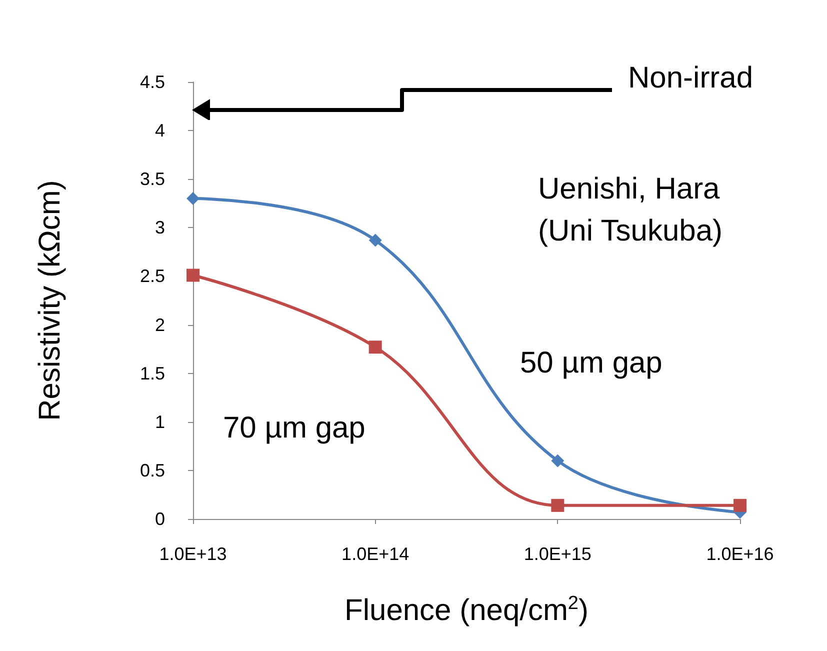 The image size is (827, 651). What do you see at coordinates (159, 519) in the screenshot?
I see `y-tick-label: 0` at bounding box center [159, 519].